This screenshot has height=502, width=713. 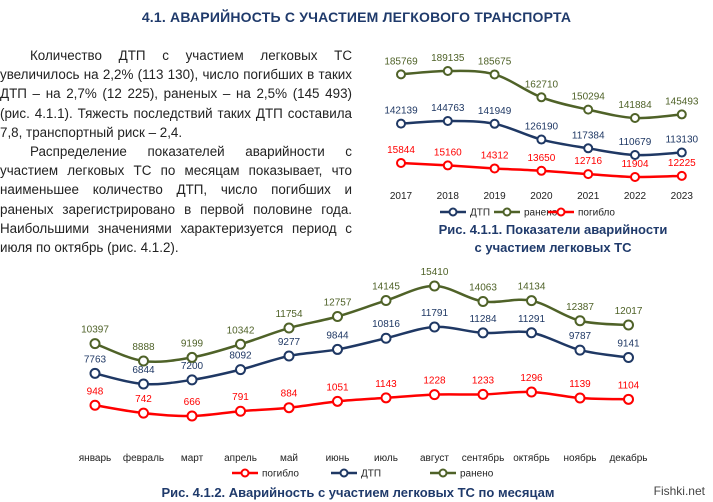 I want to click on chart2-label-pogiblo: 1296, so click(x=531, y=378).